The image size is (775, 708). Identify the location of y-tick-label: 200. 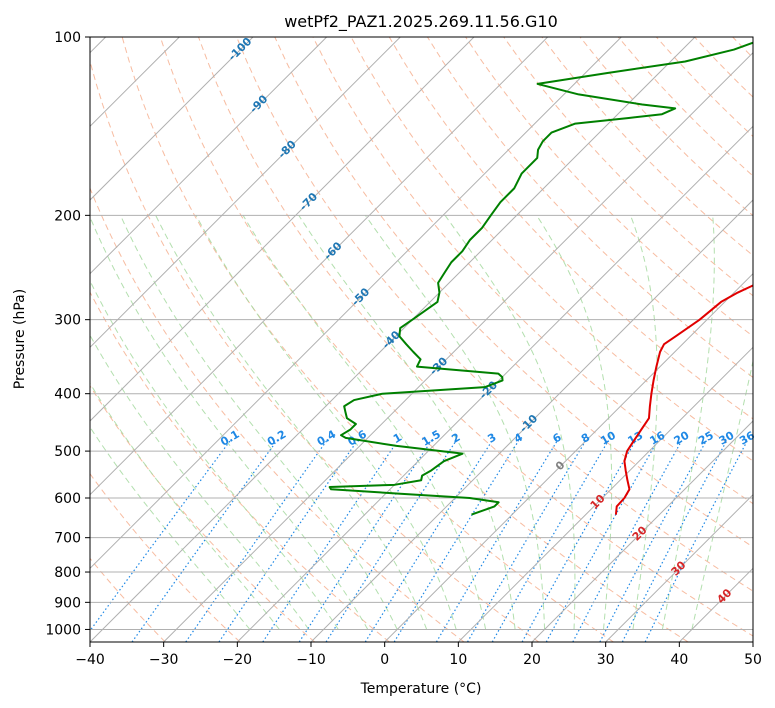
(67, 216).